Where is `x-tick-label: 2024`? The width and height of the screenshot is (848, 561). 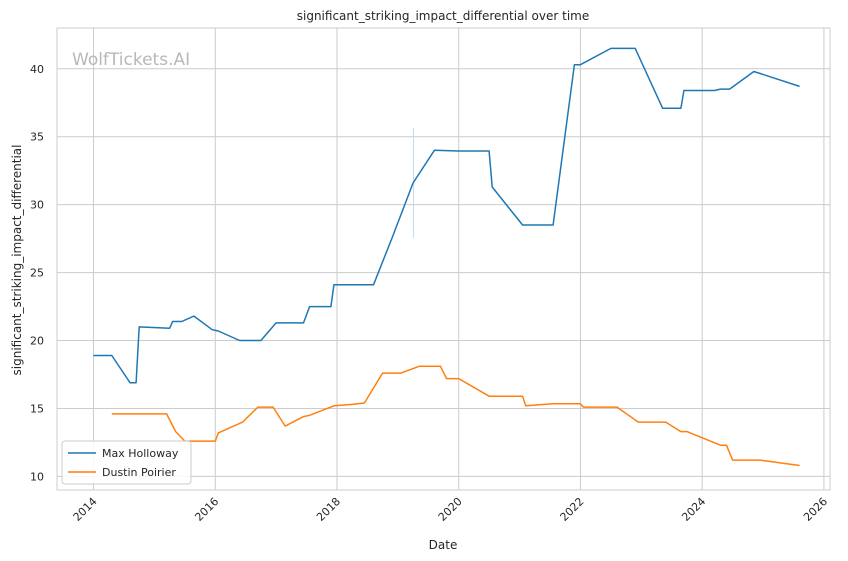 x-tick-label: 2024 is located at coordinates (693, 509).